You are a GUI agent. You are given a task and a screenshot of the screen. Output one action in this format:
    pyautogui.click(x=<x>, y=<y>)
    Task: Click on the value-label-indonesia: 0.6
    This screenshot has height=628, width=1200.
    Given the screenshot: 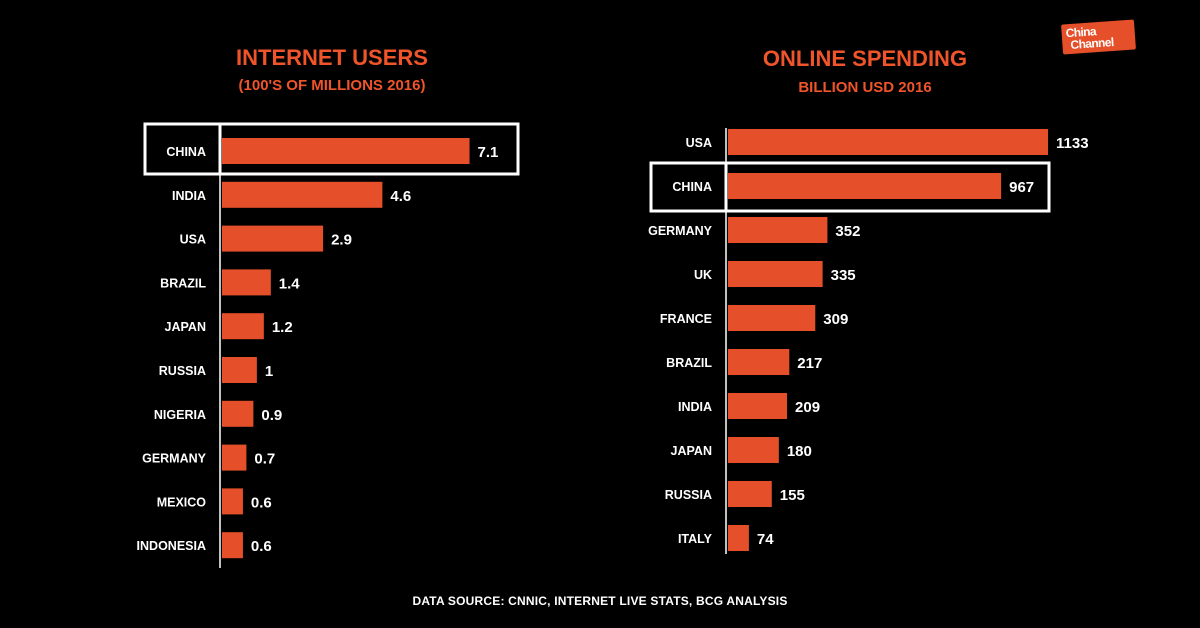 What is the action you would take?
    pyautogui.click(x=261, y=546)
    